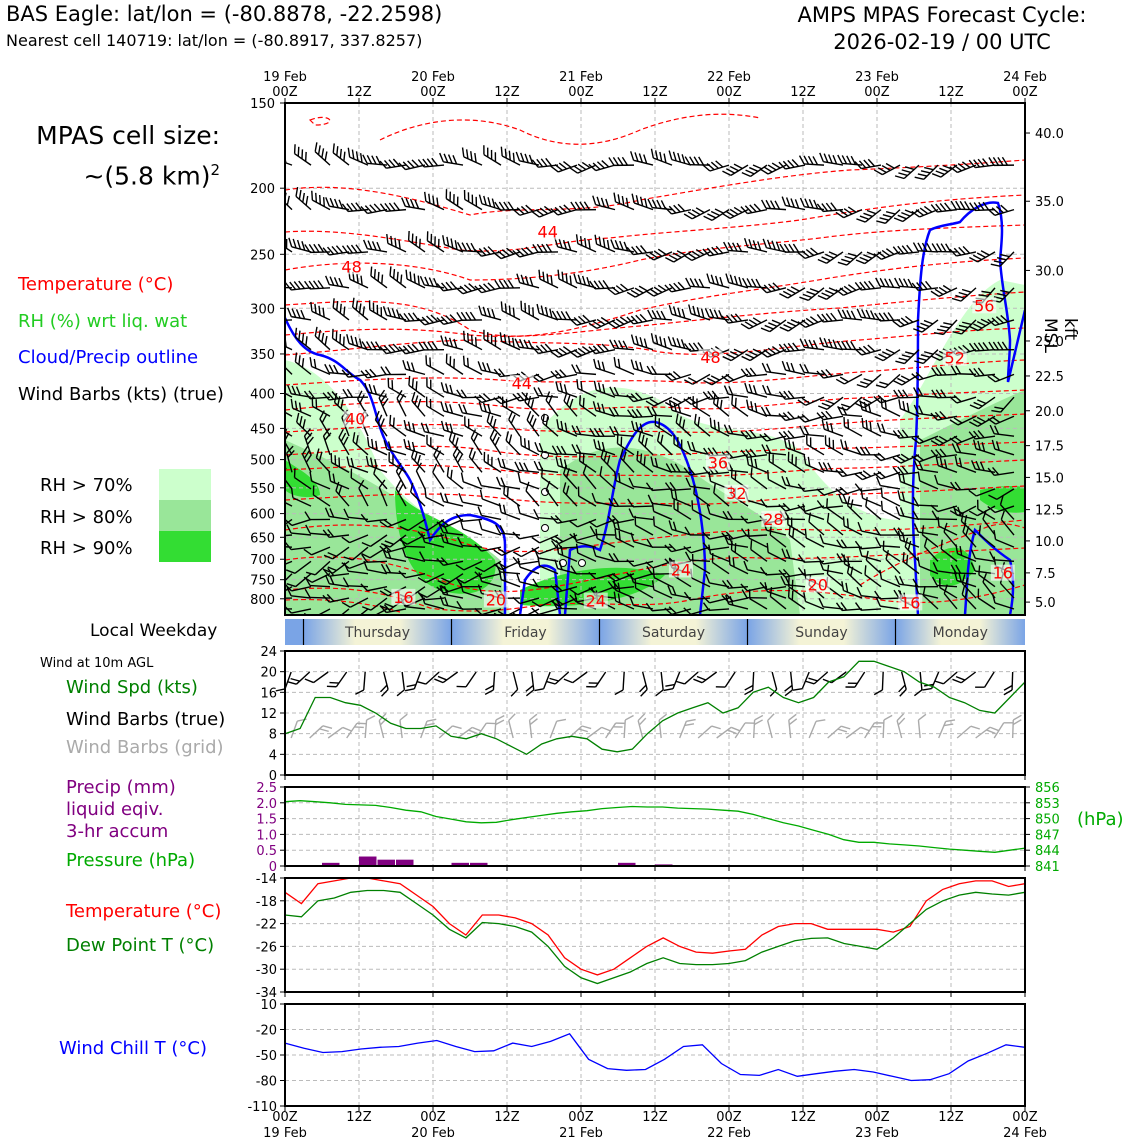  Describe the element at coordinates (433, 77) in the screenshot. I see `top-date-label: 20 Feb` at that location.